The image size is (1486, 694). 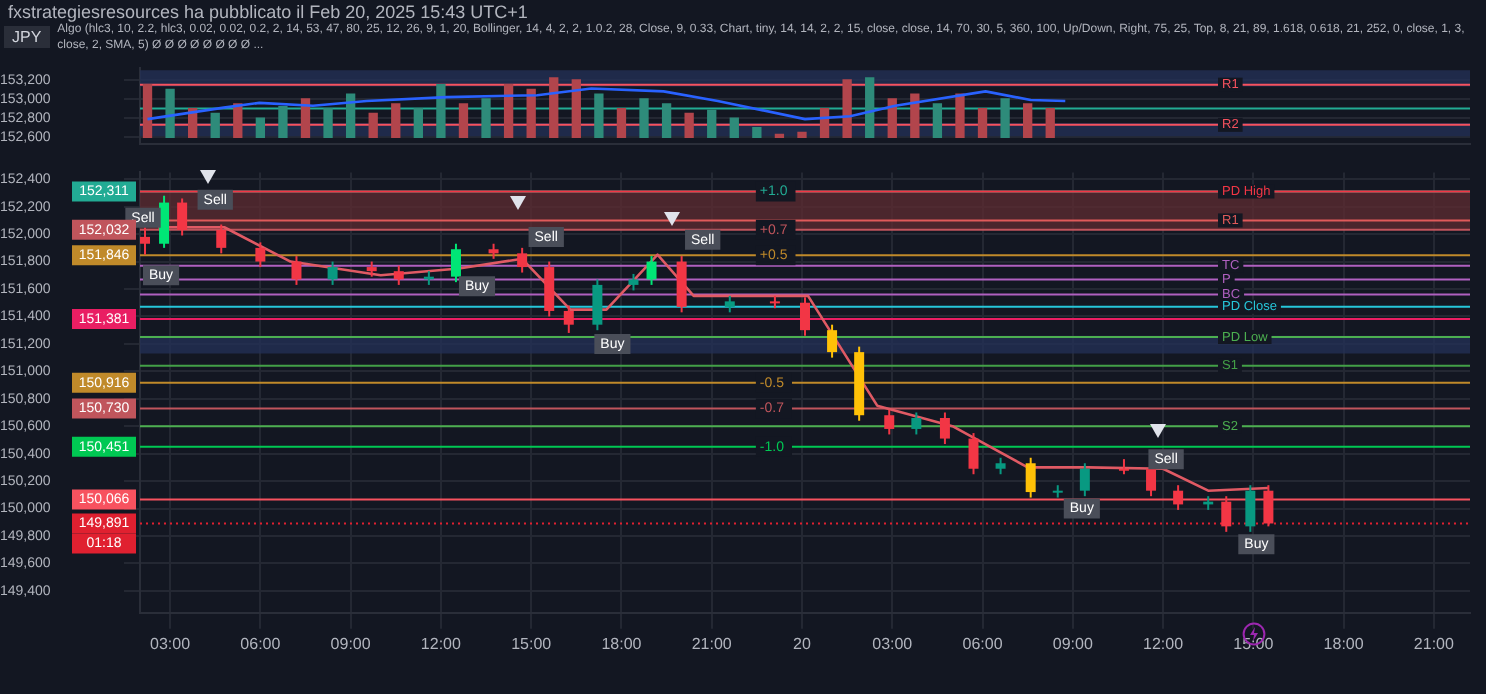 I want to click on x-tick-label: 15:00, so click(x=532, y=643).